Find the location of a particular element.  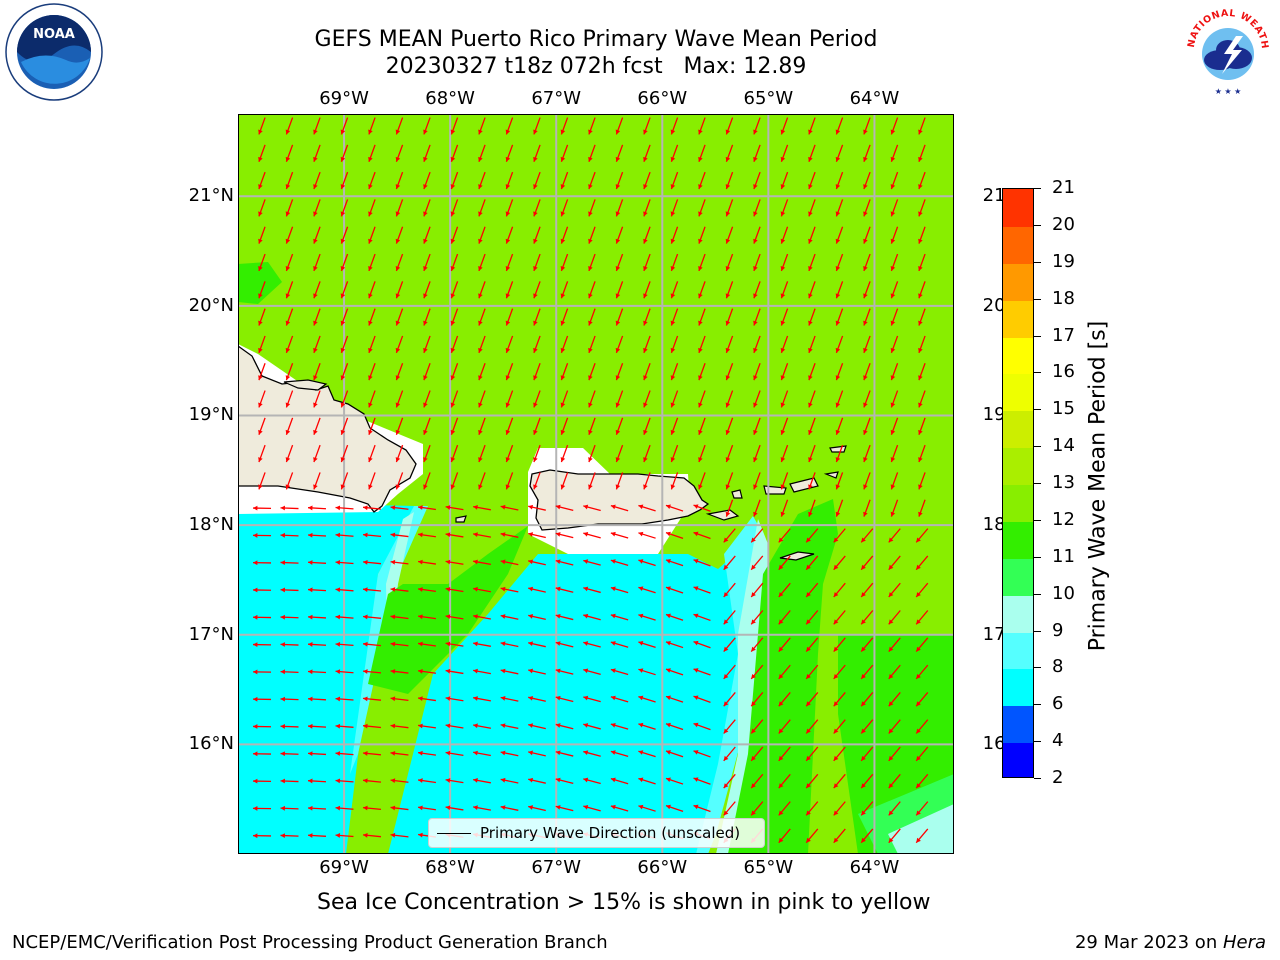

chart-subtitle: 20230327 t18z 072h fcst Max: 12.89 is located at coordinates (596, 66).